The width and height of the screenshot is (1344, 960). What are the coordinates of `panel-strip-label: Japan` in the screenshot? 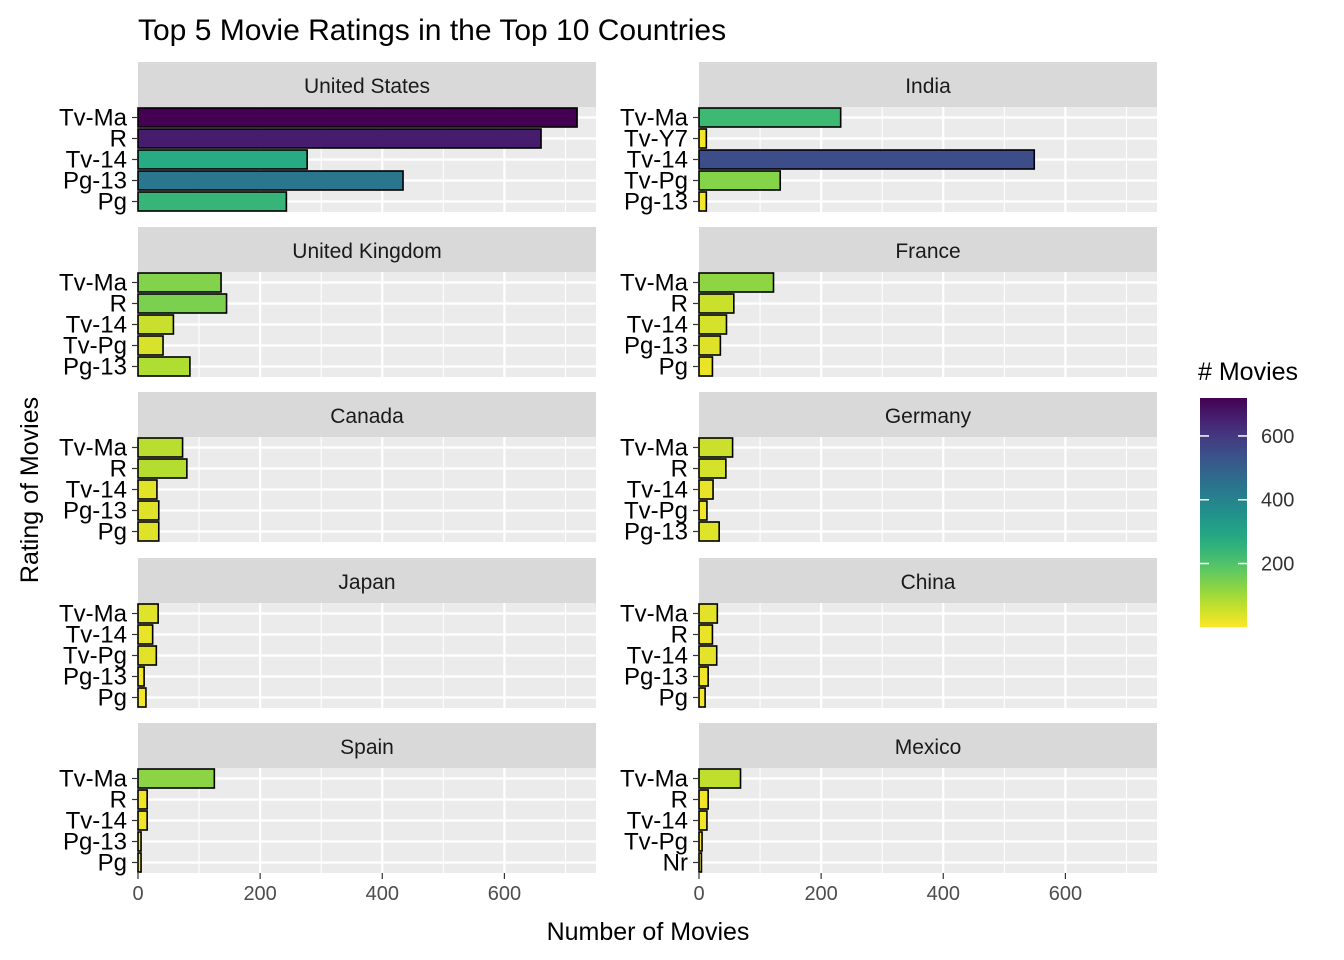 It's located at (366, 582).